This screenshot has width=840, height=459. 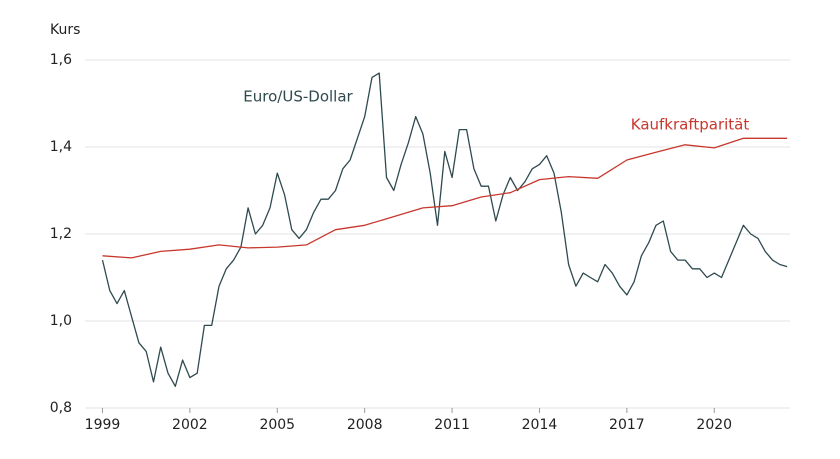 What do you see at coordinates (365, 425) in the screenshot?
I see `x-tick-label: 2008` at bounding box center [365, 425].